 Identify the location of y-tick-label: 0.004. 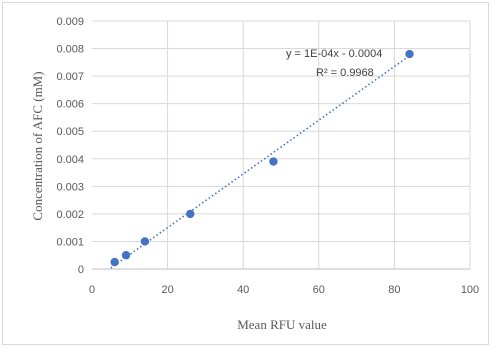
(70, 160).